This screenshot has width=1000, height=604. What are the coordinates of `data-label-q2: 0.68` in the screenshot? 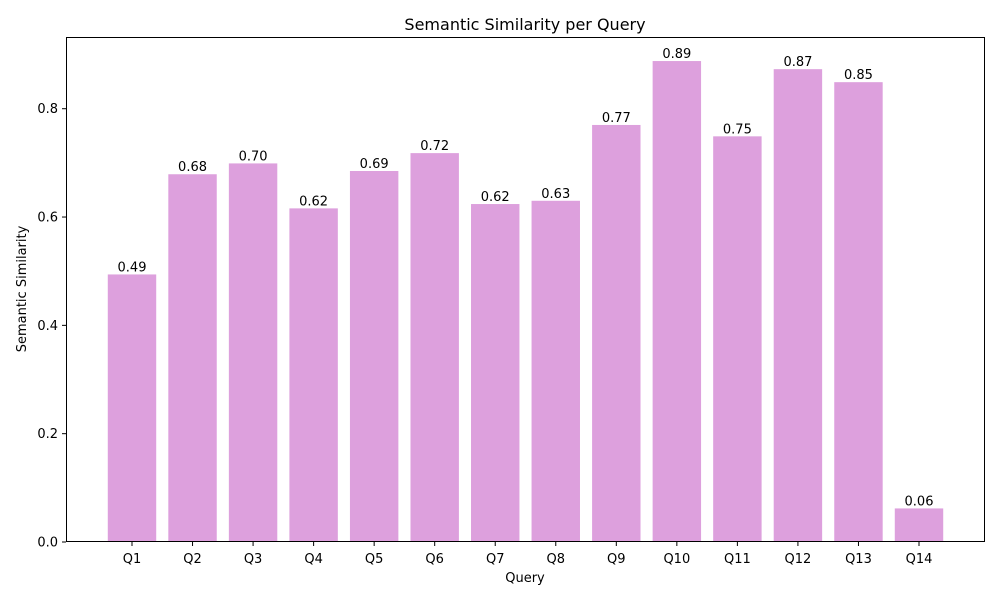 It's located at (192, 167).